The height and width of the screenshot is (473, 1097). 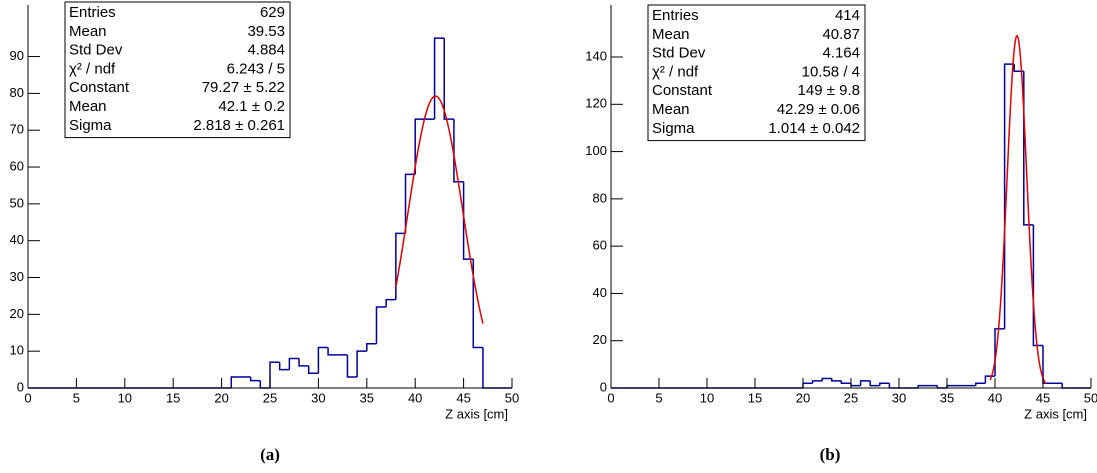 I want to click on stats-value: 4.164, so click(x=841, y=53).